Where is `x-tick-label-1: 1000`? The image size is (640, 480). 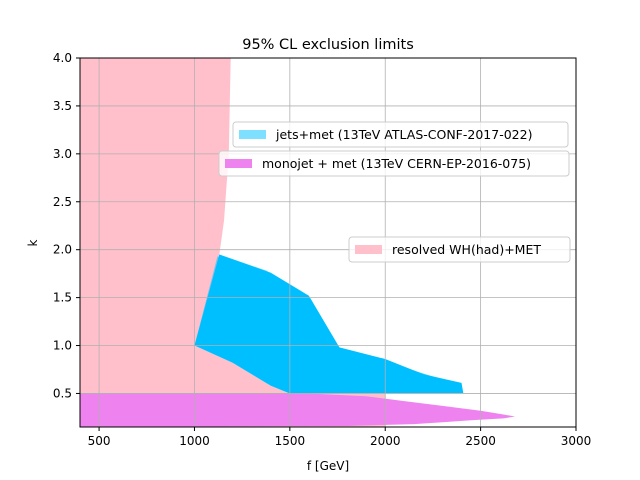
x-tick-label-1: 1000 is located at coordinates (194, 441).